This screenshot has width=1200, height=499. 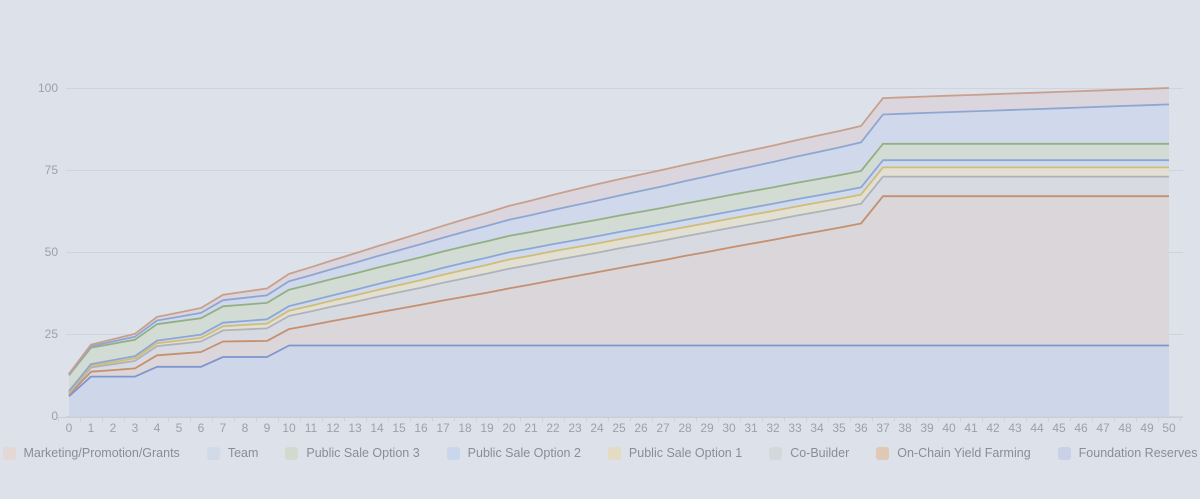 I want to click on x-tick-label: 0, so click(x=69, y=428).